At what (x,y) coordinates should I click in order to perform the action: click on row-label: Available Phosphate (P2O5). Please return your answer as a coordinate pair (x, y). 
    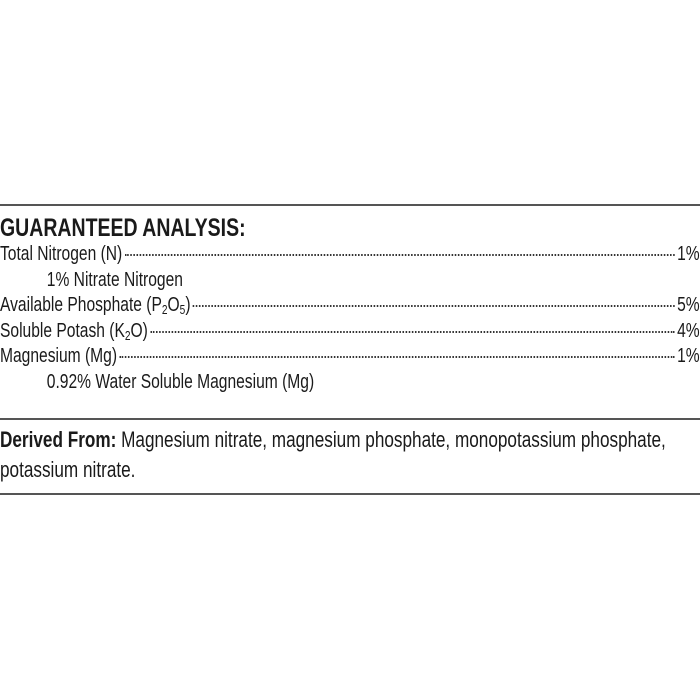
    Looking at the image, I should click on (95, 306).